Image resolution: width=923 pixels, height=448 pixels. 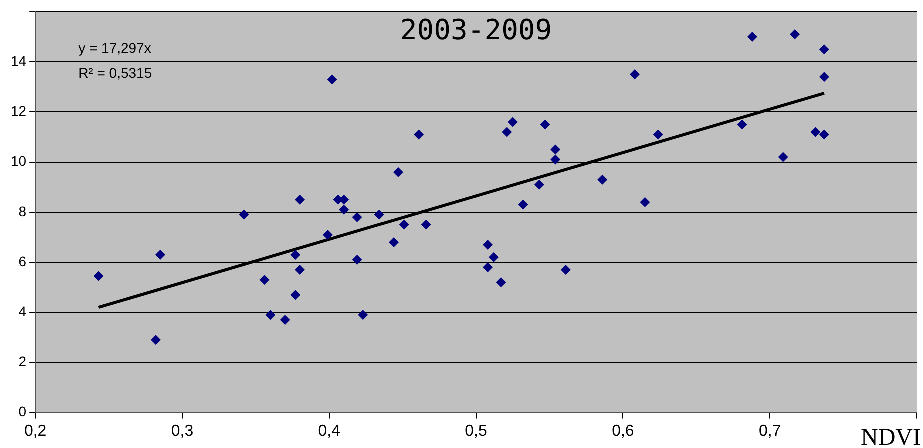 I want to click on x-tick-label: 0,3, so click(x=182, y=431).